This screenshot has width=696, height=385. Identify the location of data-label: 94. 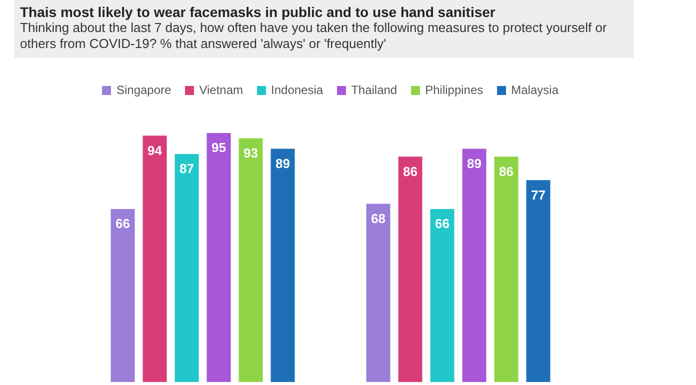
(155, 150).